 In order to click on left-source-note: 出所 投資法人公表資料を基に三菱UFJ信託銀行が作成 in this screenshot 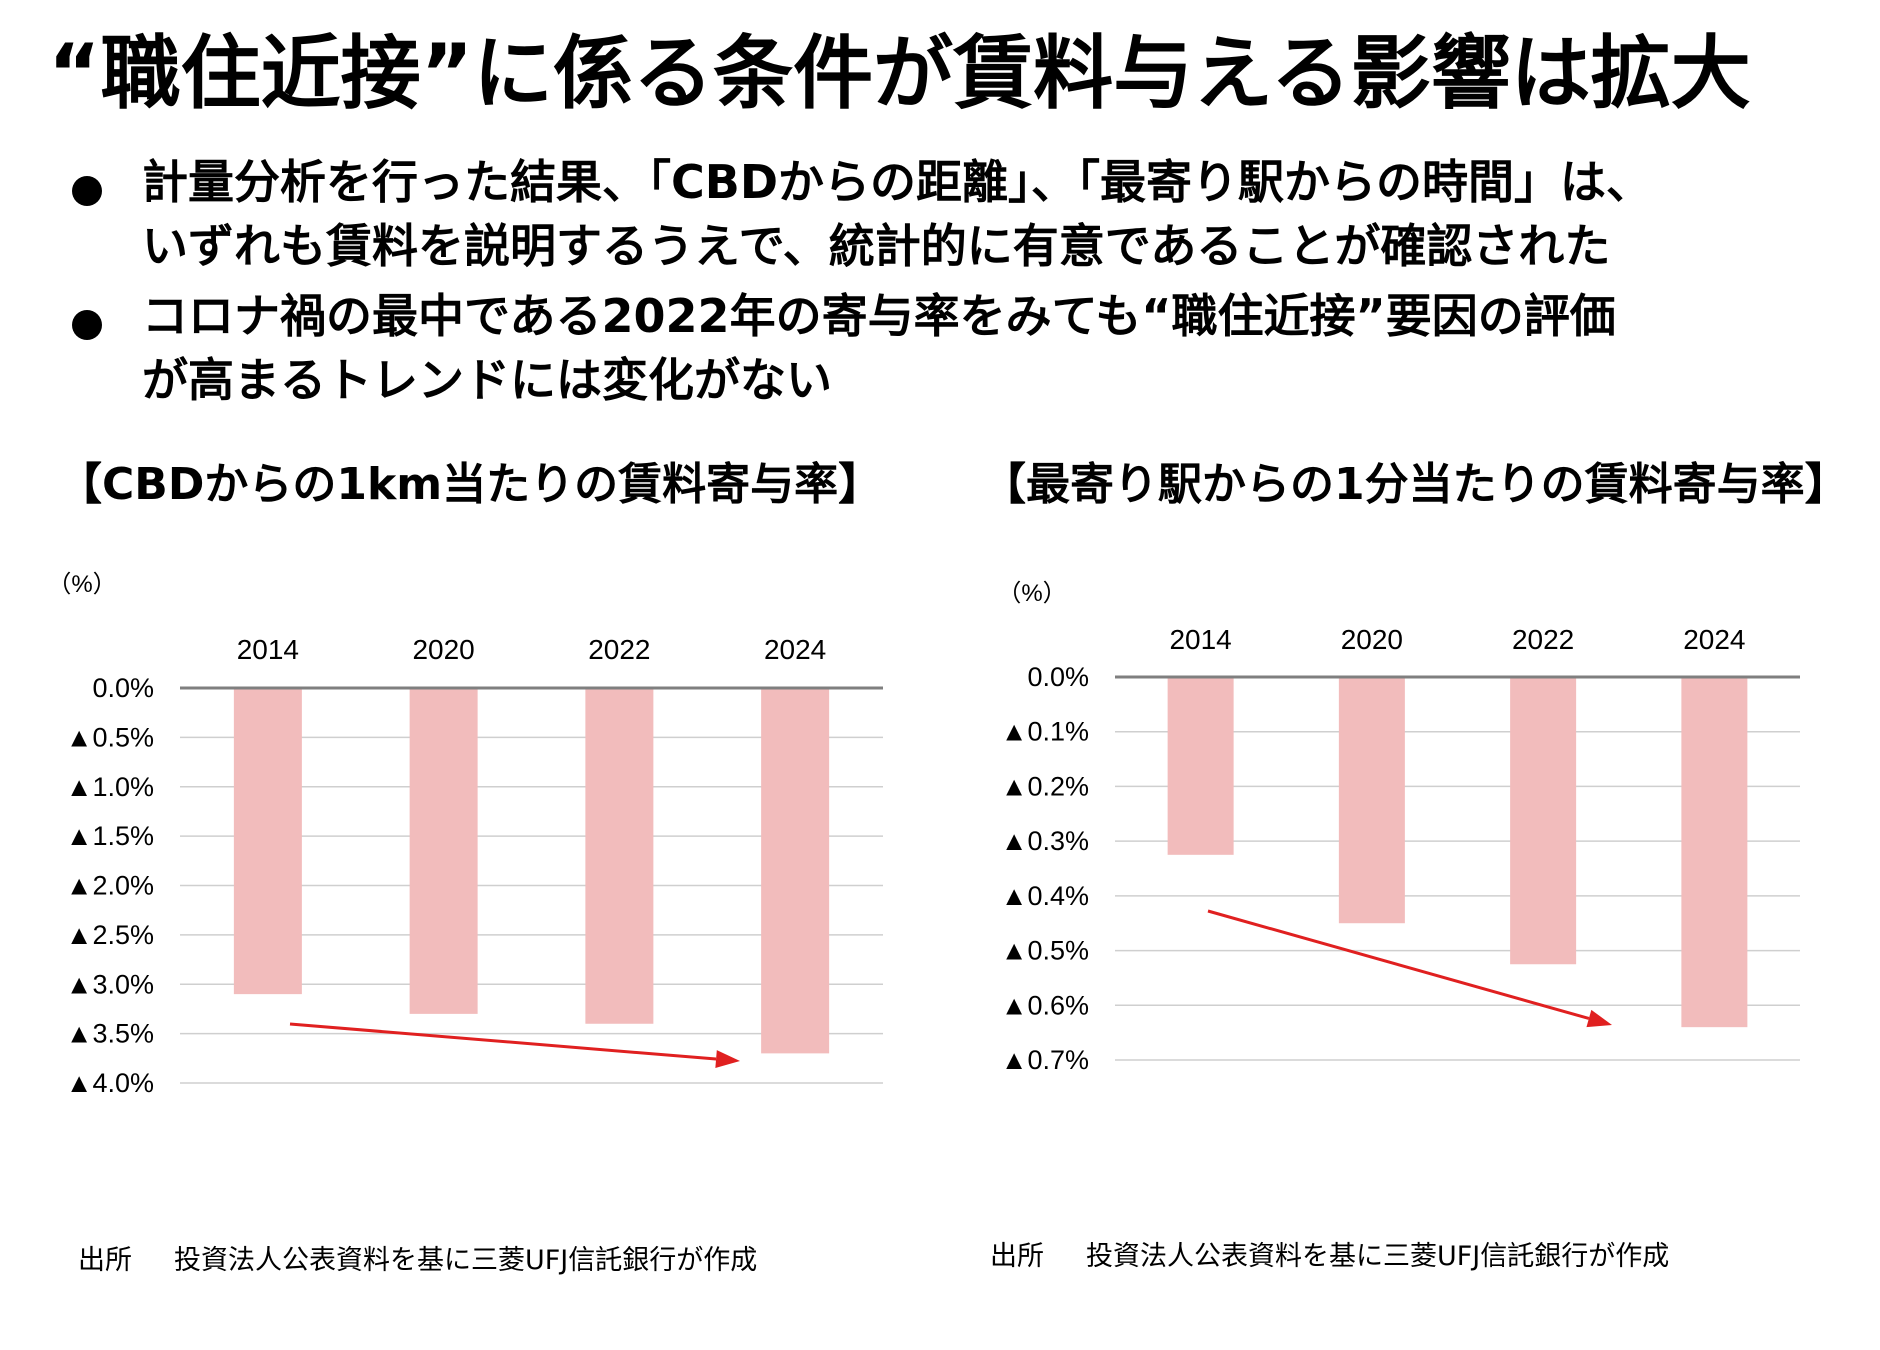, I will do `click(417, 1257)`.